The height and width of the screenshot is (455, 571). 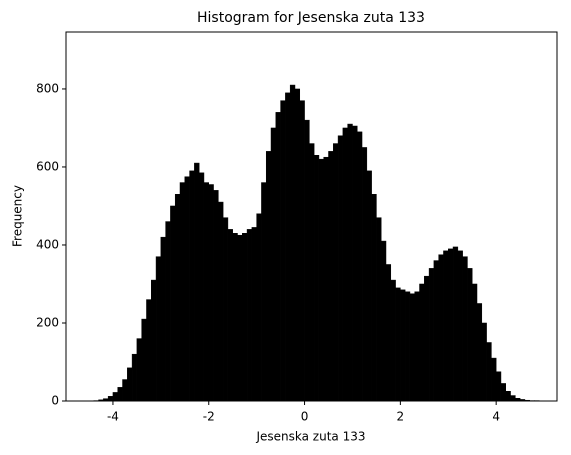 I want to click on x-tick-label: 0, so click(x=305, y=417).